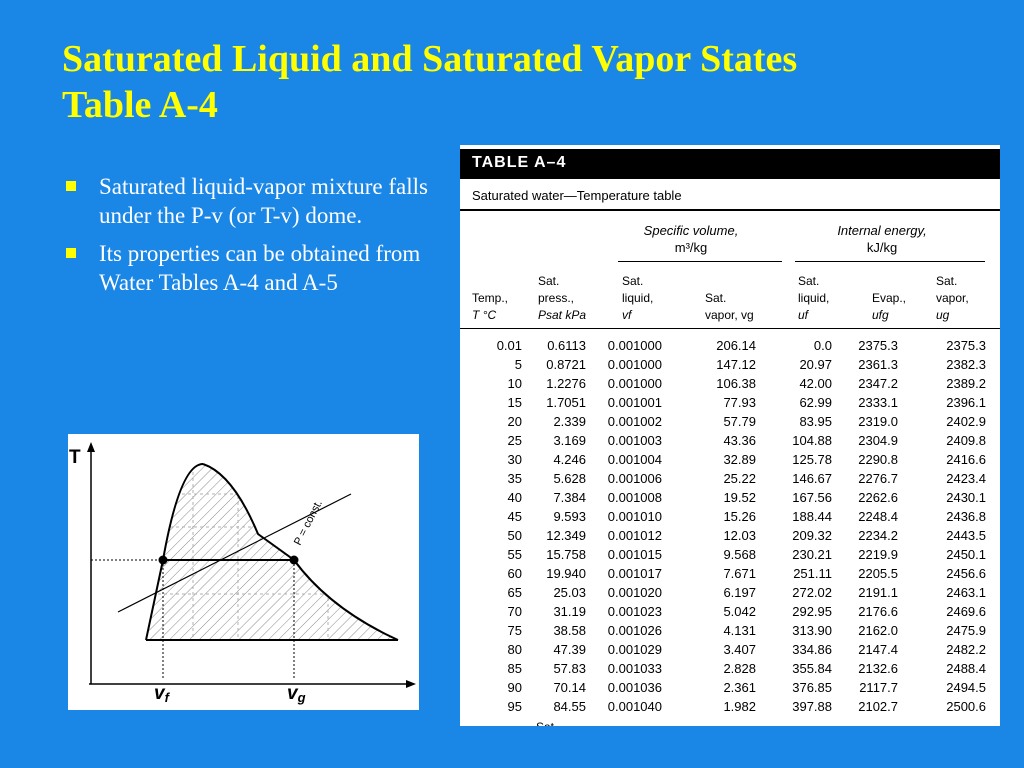 The width and height of the screenshot is (1024, 768). I want to click on table-cell: 0.001029, so click(634, 649).